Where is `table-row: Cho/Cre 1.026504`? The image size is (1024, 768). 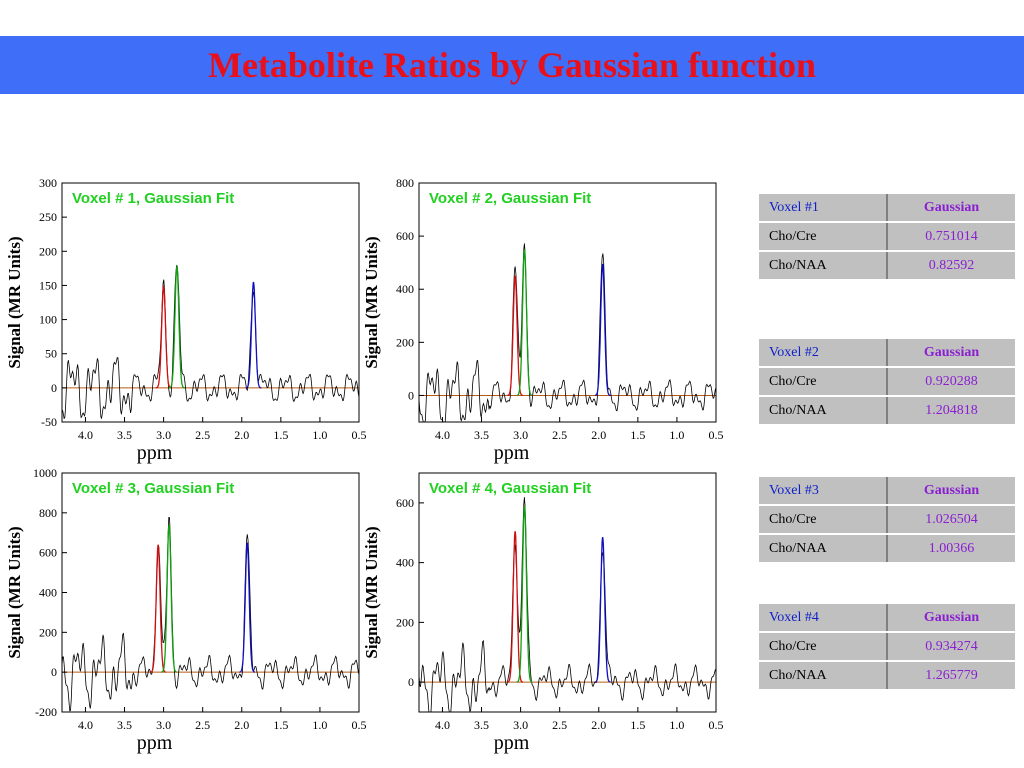
table-row: Cho/Cre 1.026504 is located at coordinates (887, 520).